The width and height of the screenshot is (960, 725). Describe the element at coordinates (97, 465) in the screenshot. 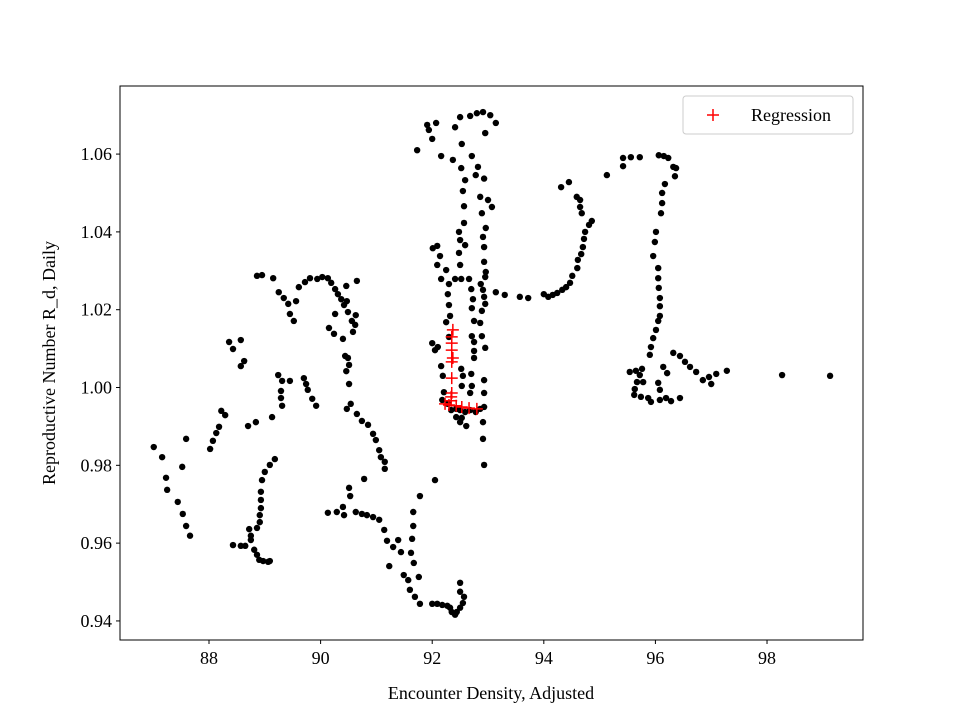

I see `y-tick-label: 0.98` at that location.